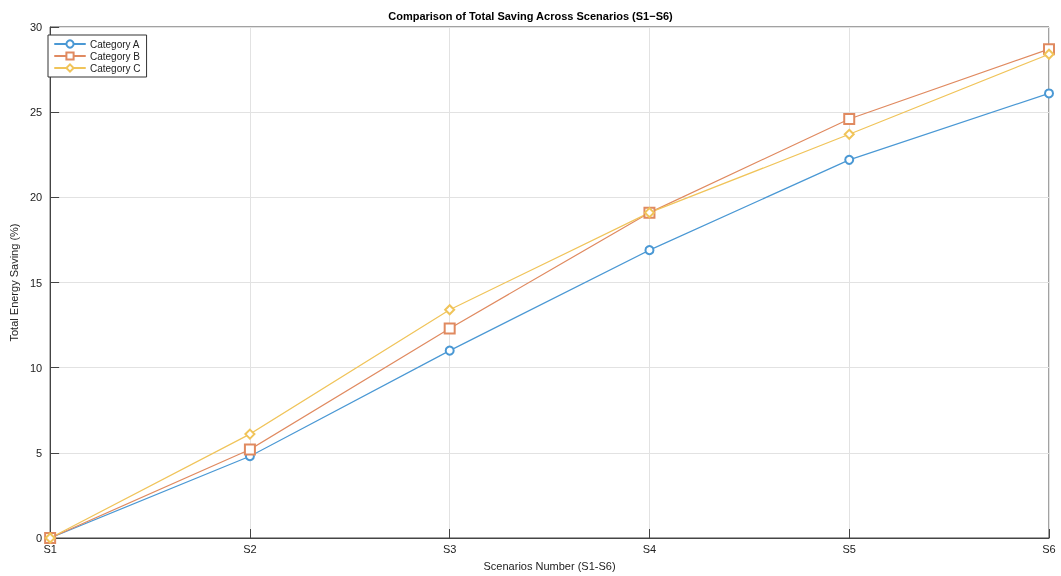  Describe the element at coordinates (1049, 548) in the screenshot. I see `x-tick-label: S6` at that location.